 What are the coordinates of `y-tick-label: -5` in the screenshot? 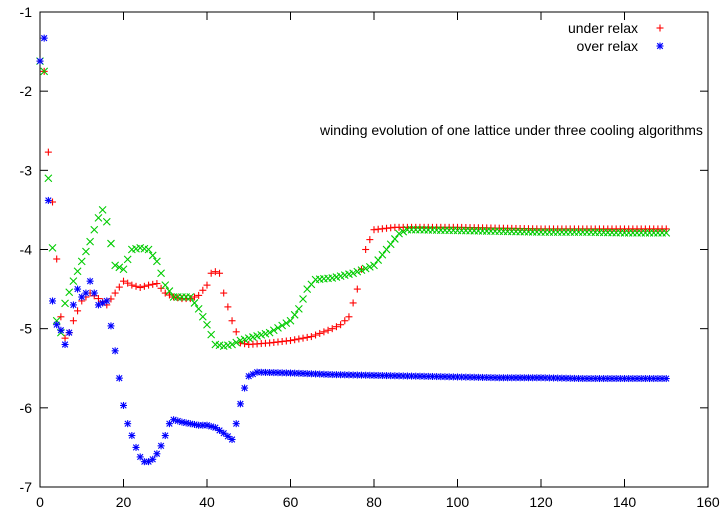 It's located at (26, 329).